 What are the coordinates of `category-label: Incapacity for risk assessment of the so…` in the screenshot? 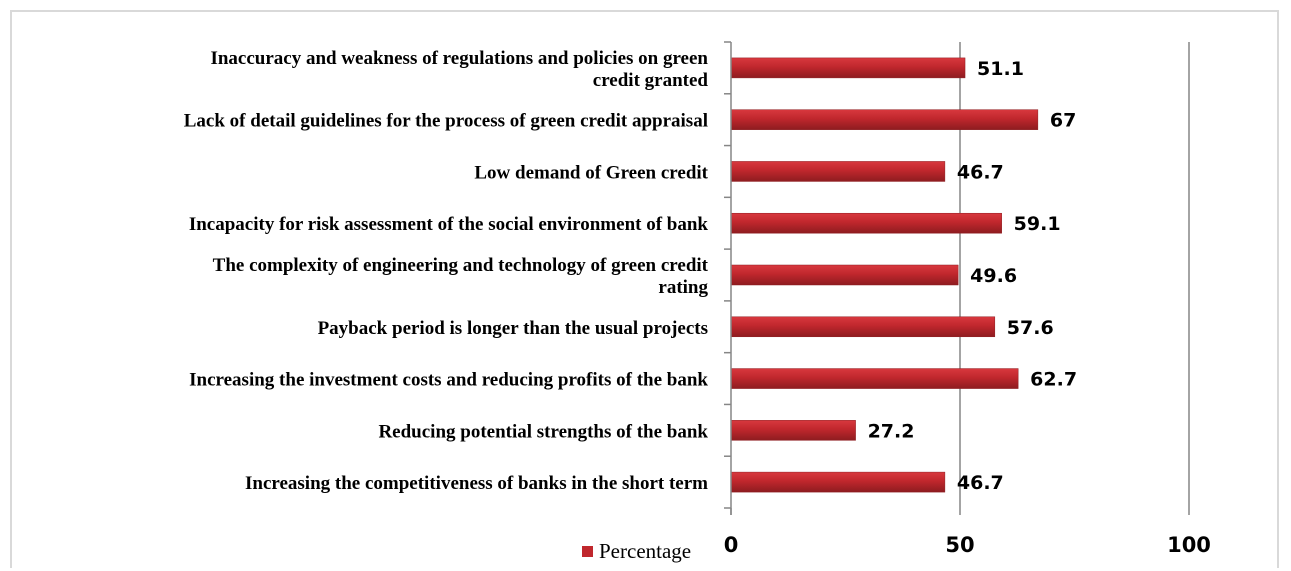 It's located at (449, 224).